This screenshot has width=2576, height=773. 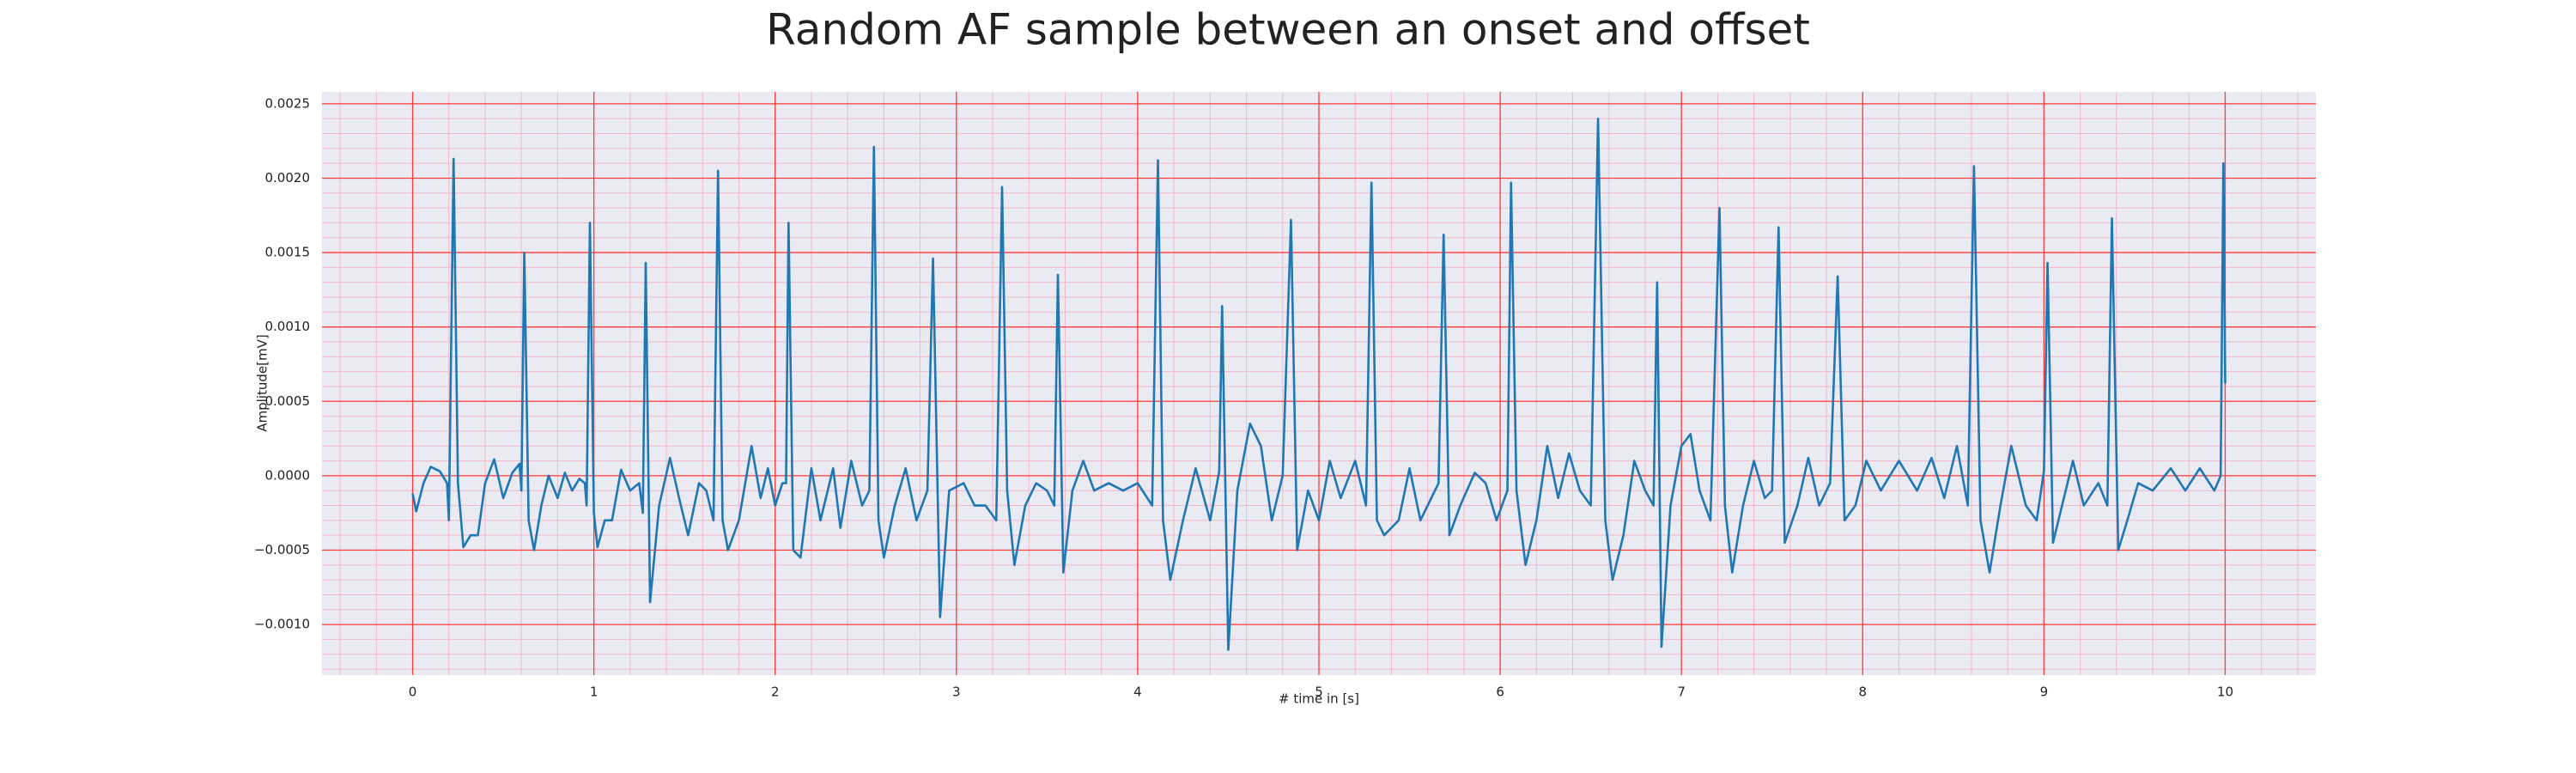 What do you see at coordinates (288, 401) in the screenshot?
I see `y-tick-label: 0.0005` at bounding box center [288, 401].